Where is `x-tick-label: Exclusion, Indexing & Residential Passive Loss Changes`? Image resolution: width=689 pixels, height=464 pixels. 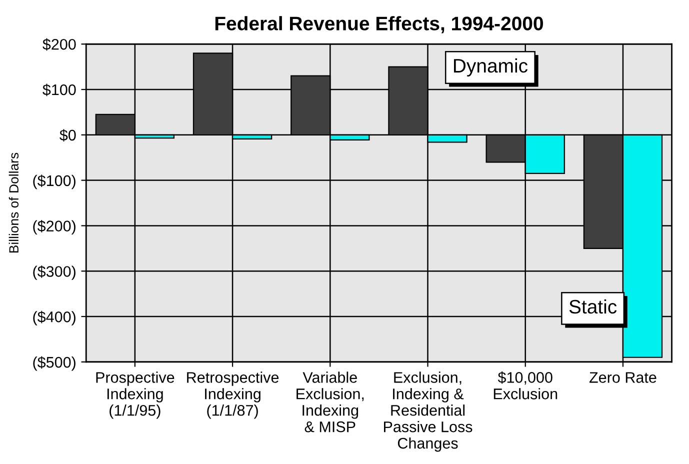 x-tick-label: Exclusion, Indexing & Residential Passive Loss Changes is located at coordinates (428, 412).